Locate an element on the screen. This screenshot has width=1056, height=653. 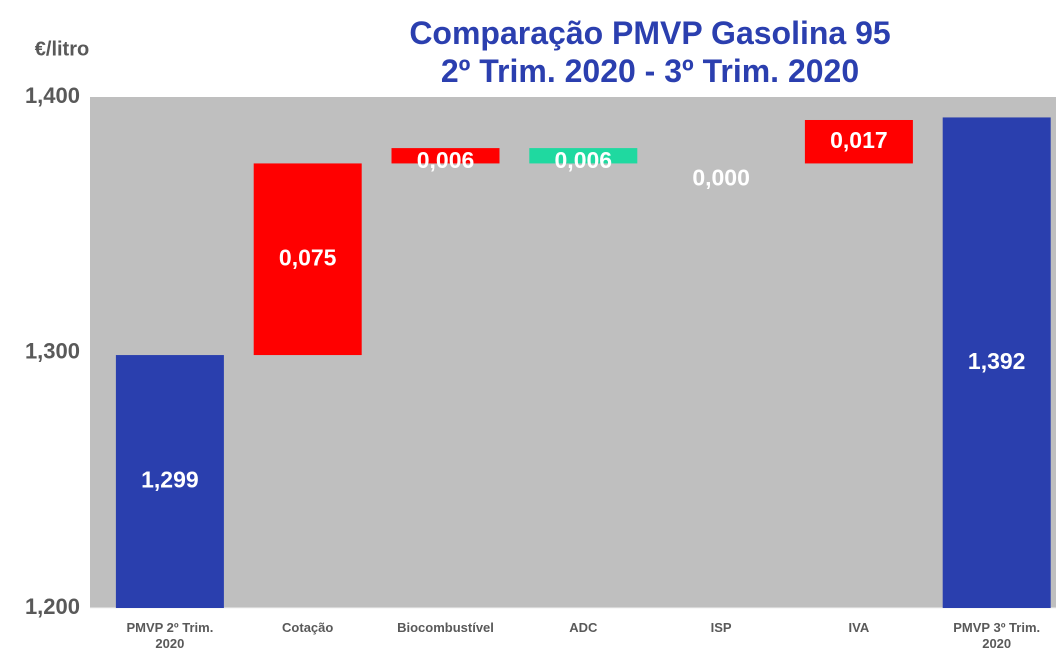
x-tick-label: IVA is located at coordinates (859, 627).